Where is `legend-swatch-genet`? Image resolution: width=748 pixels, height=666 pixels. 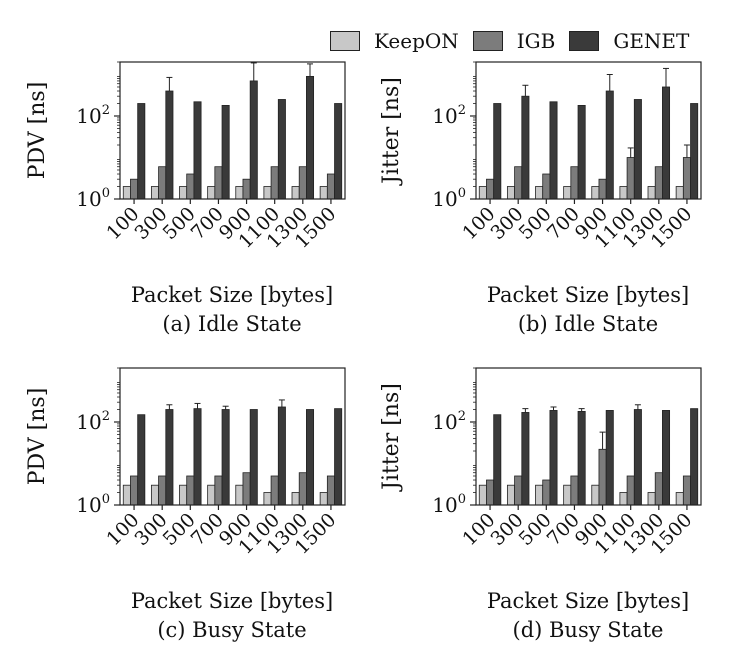
legend-swatch-genet is located at coordinates (584, 41).